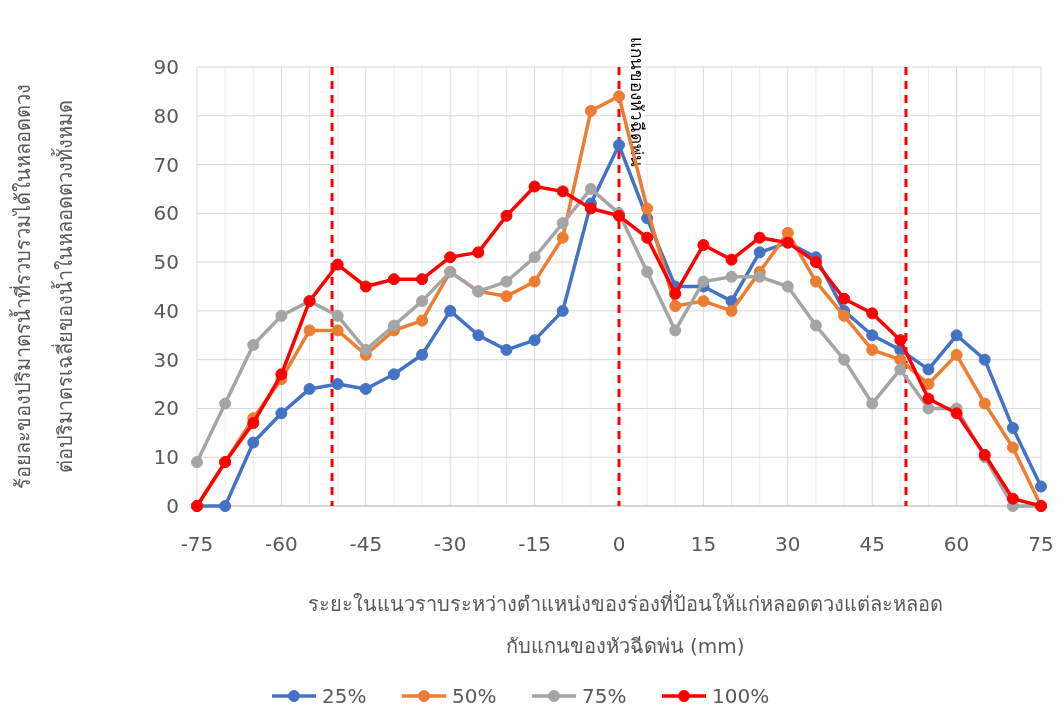 This screenshot has height=719, width=1064. What do you see at coordinates (344, 696) in the screenshot?
I see `legend-label: 25%` at bounding box center [344, 696].